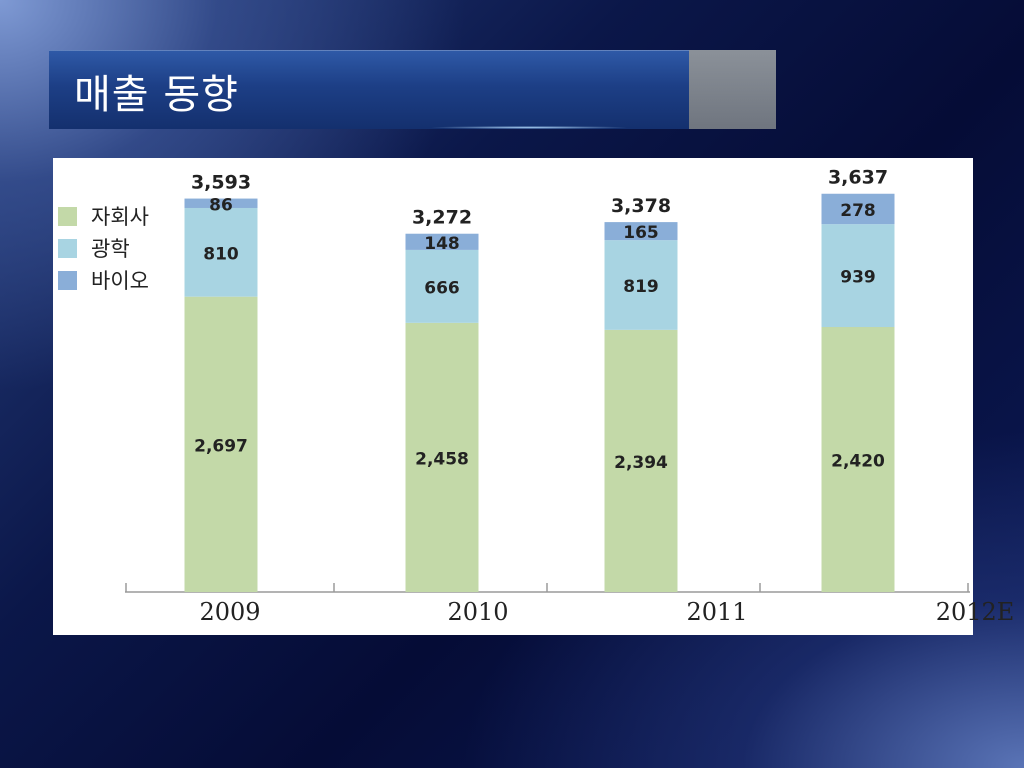 This screenshot has width=1024, height=768. I want to click on x-tick-label: 2011, so click(717, 612).